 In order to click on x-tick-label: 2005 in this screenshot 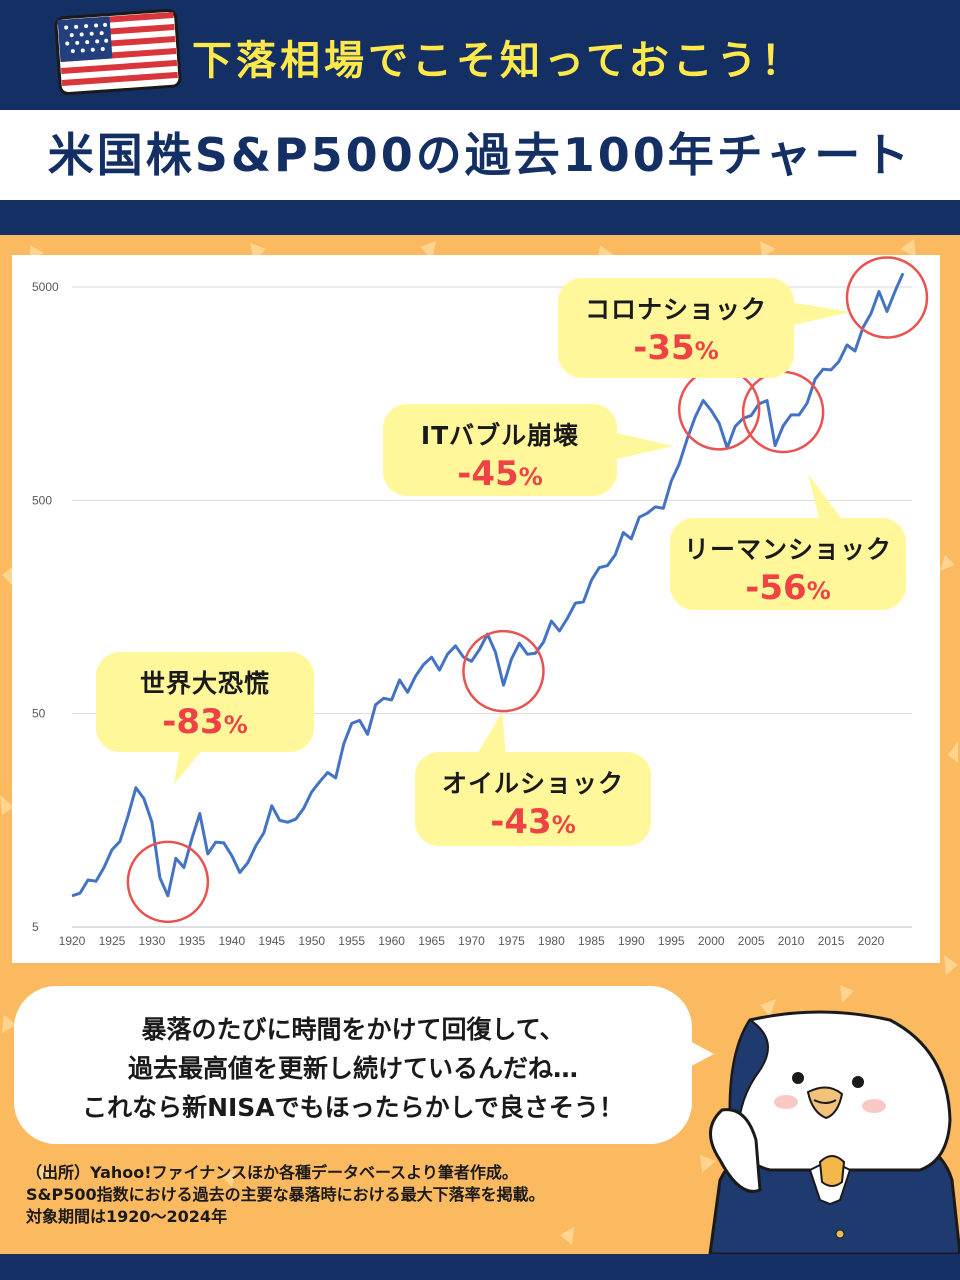, I will do `click(751, 941)`.